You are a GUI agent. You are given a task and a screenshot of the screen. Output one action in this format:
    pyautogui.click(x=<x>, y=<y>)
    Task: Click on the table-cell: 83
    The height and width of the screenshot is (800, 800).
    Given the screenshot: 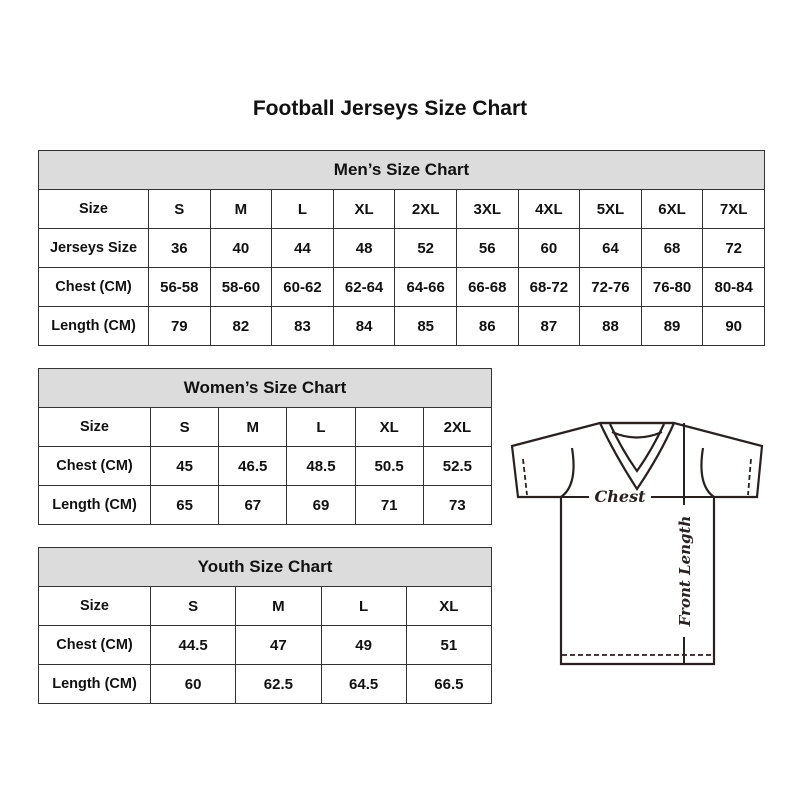 What is the action you would take?
    pyautogui.click(x=302, y=326)
    